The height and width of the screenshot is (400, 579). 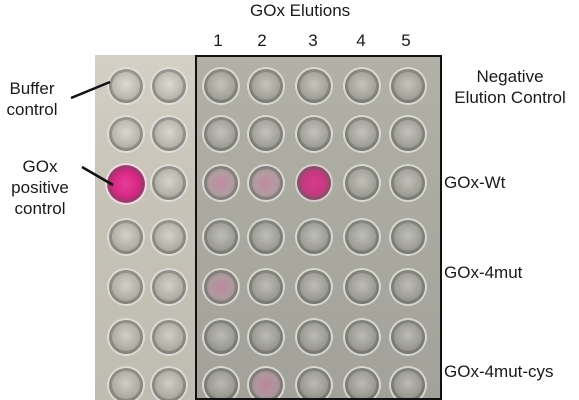 What do you see at coordinates (300, 10) in the screenshot?
I see `header-title: GOx Elutions` at bounding box center [300, 10].